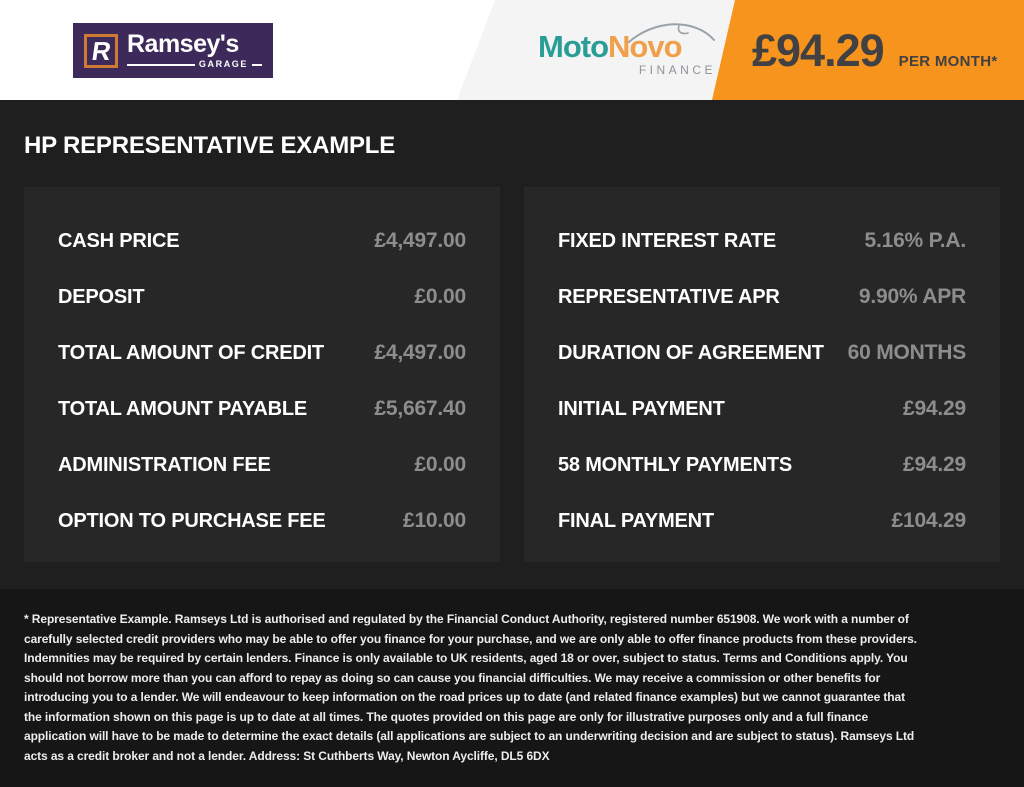 This screenshot has height=787, width=1024. I want to click on ramseys-monogram-icon: R, so click(101, 50).